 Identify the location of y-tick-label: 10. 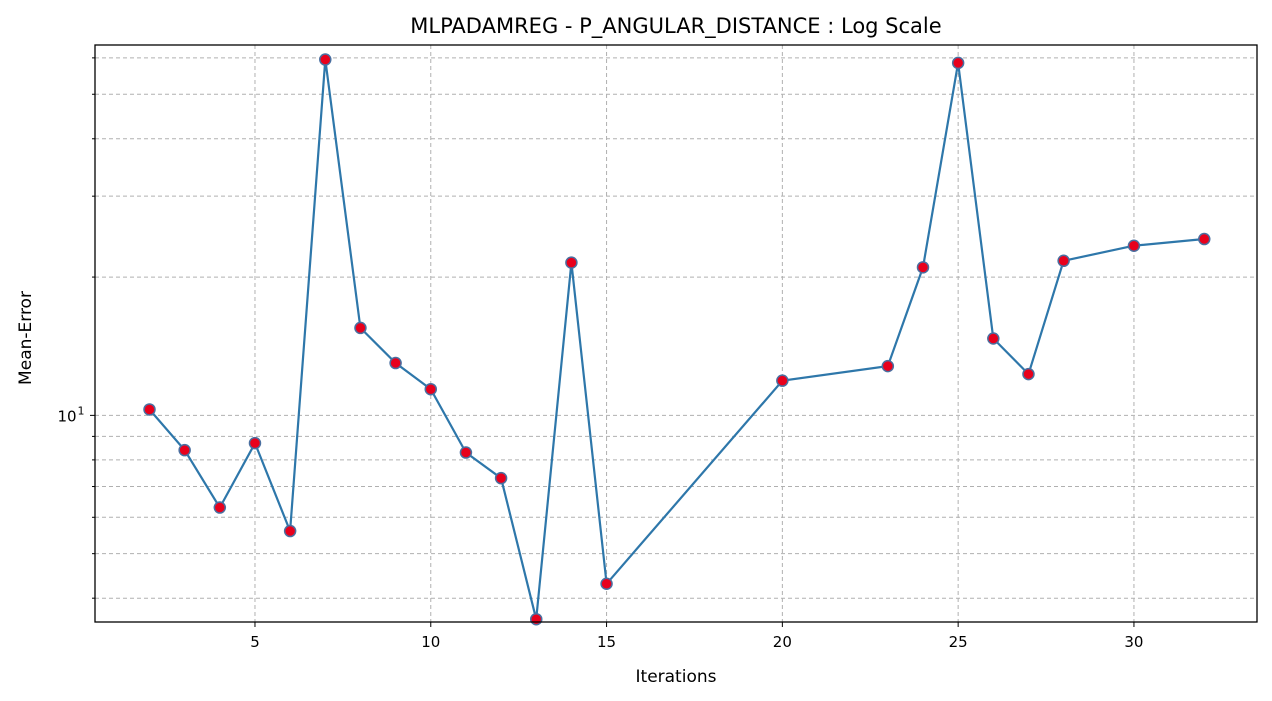
(66, 416).